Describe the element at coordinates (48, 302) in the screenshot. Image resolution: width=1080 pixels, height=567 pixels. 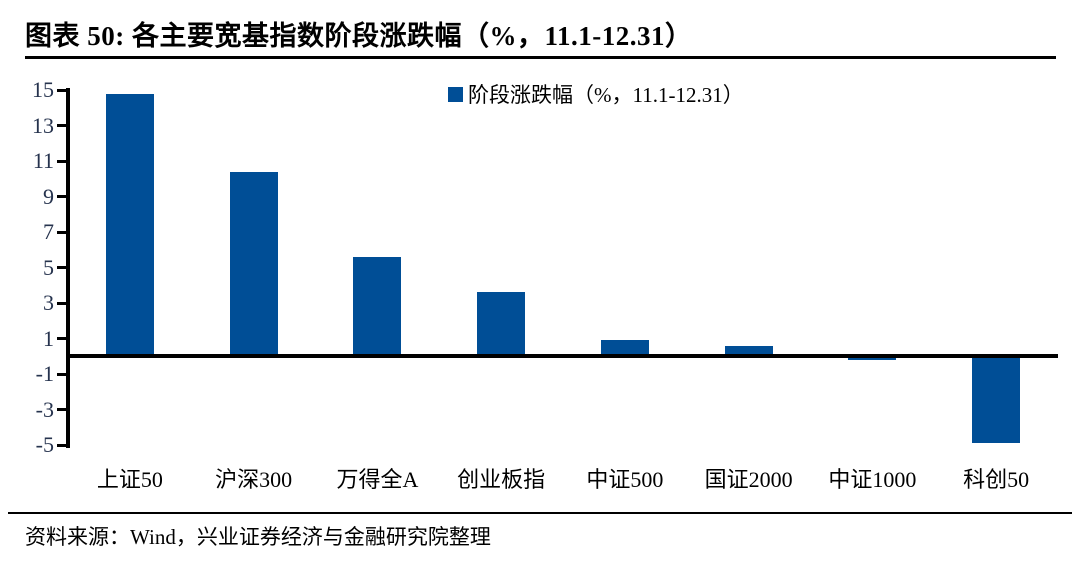
I see `y-tick-label: 3` at that location.